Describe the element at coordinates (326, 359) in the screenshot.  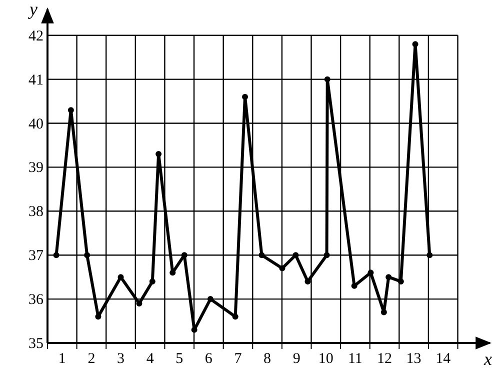
I see `x-tick-label: 10` at that location.